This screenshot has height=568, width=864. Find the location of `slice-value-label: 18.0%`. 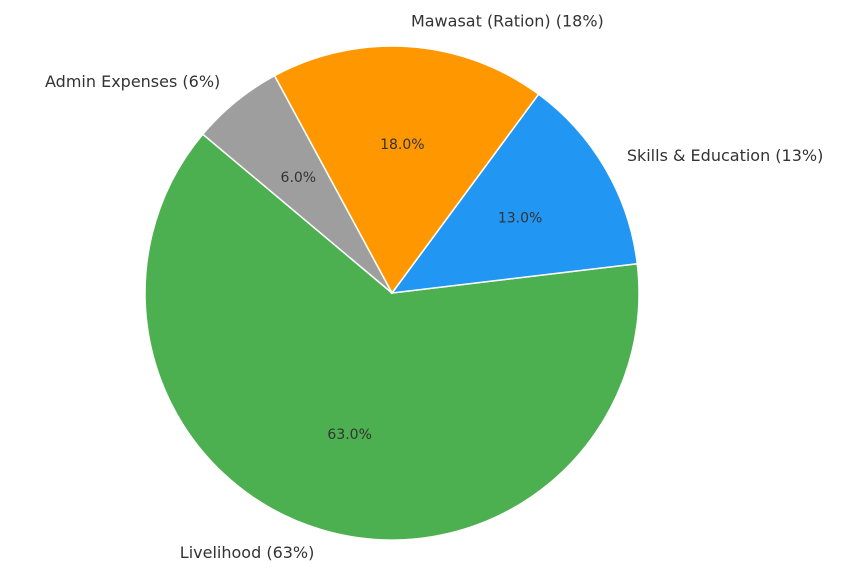

slice-value-label: 18.0% is located at coordinates (402, 145).